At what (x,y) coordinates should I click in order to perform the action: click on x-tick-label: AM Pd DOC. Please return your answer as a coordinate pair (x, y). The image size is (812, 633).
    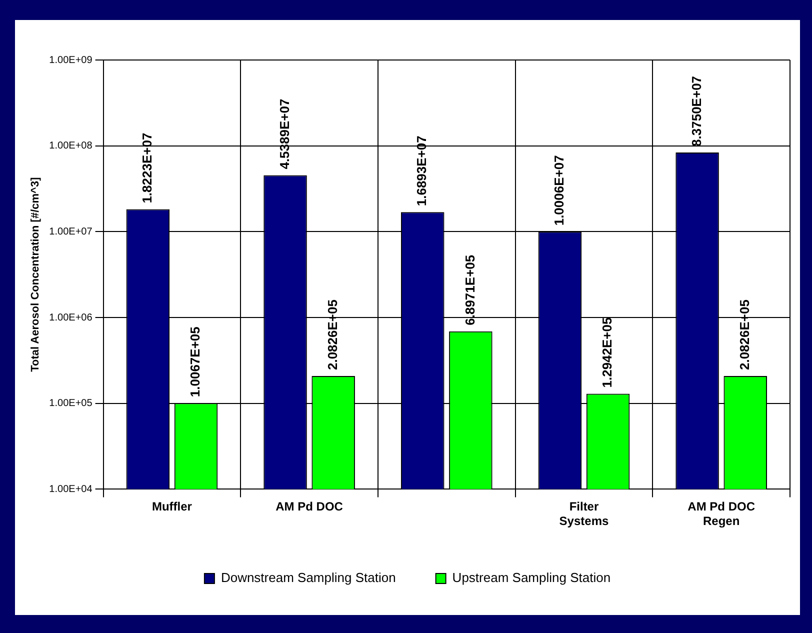
    Looking at the image, I should click on (310, 507).